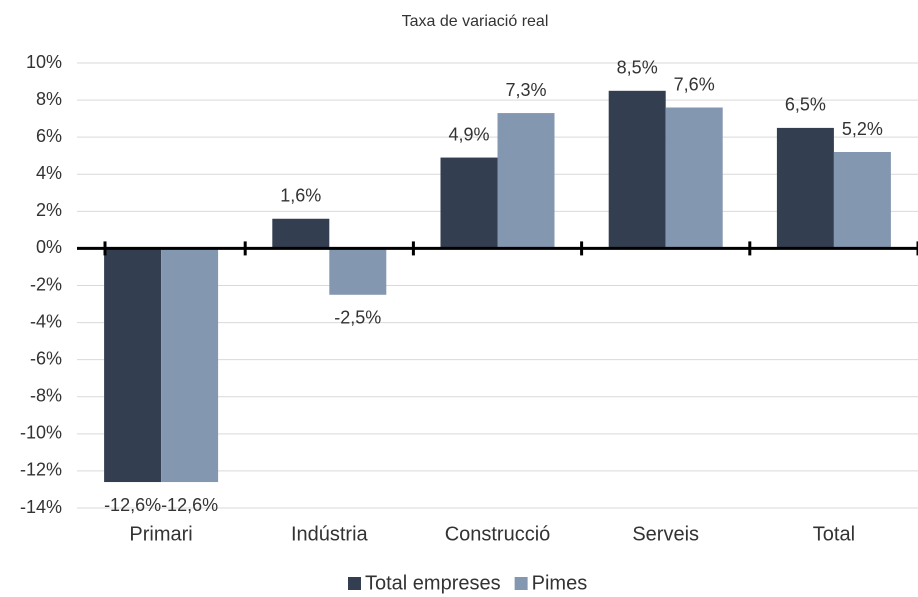  I want to click on y-tick-label: 4%, so click(49, 173).